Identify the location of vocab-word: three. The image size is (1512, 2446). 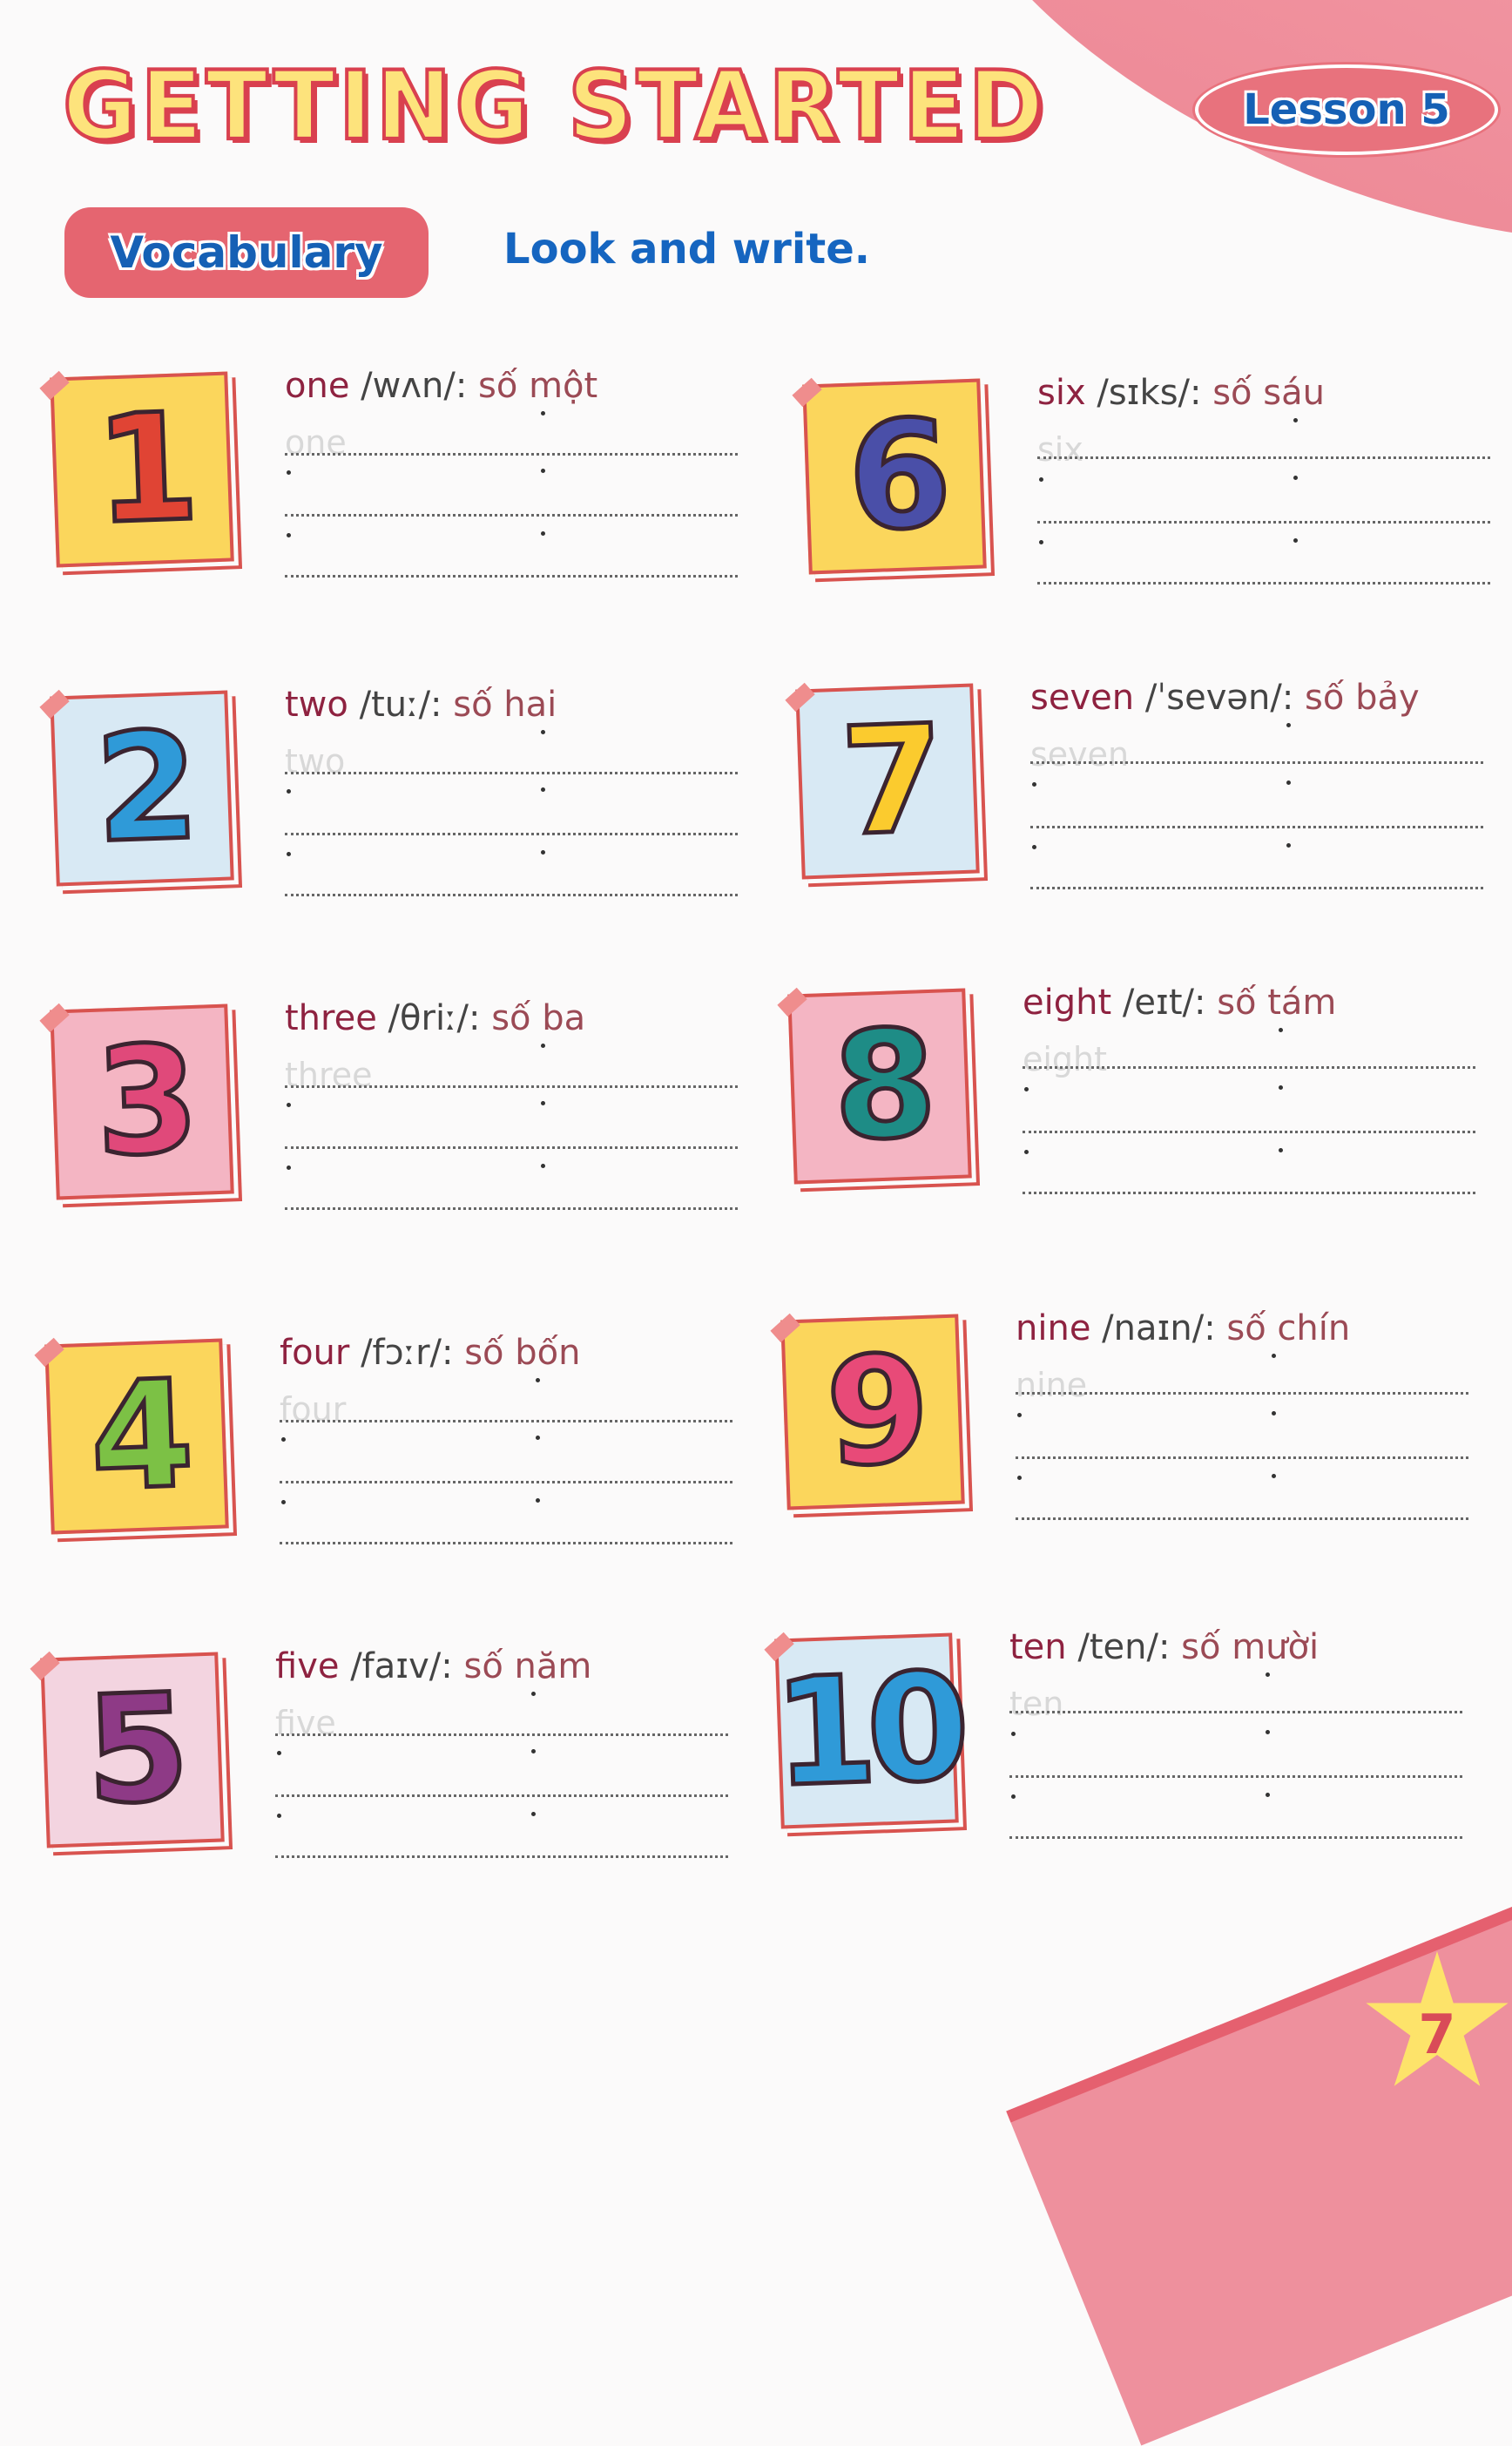
(331, 1018).